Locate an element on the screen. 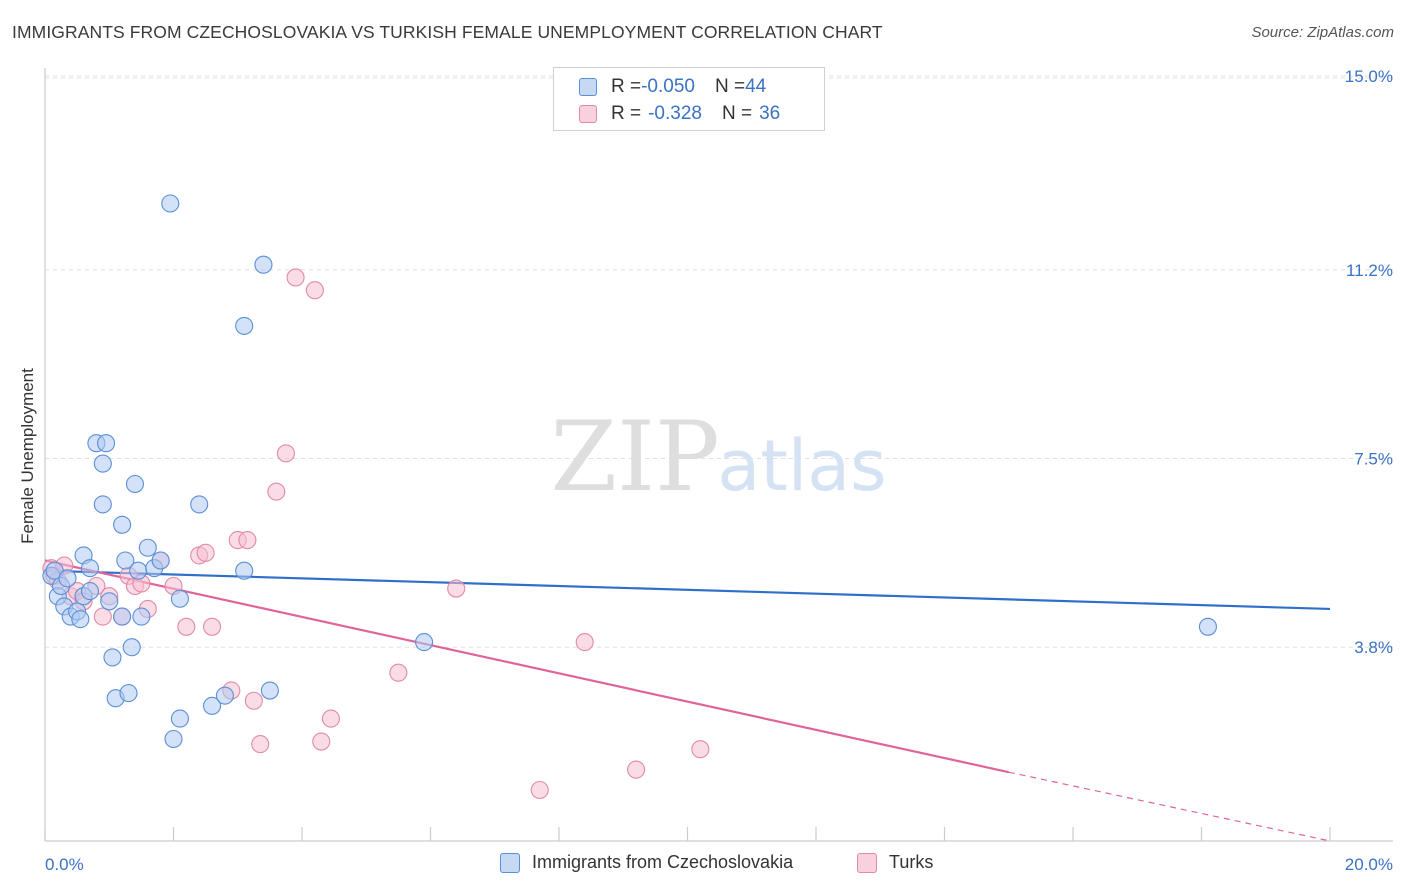 This screenshot has width=1406, height=892. watermark-zip: ZIP is located at coordinates (634, 457).